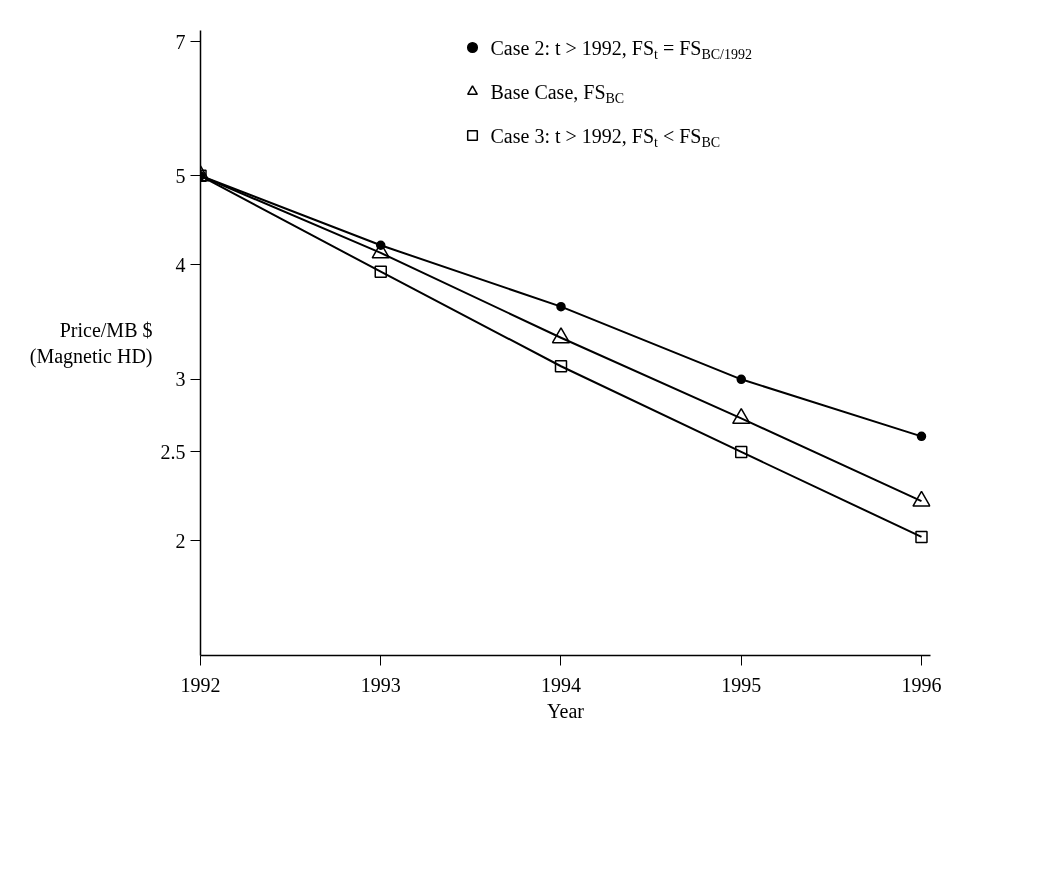 Image resolution: width=1052 pixels, height=879 pixels. Describe the element at coordinates (173, 451) in the screenshot. I see `y-tick-label: 2.5` at that location.